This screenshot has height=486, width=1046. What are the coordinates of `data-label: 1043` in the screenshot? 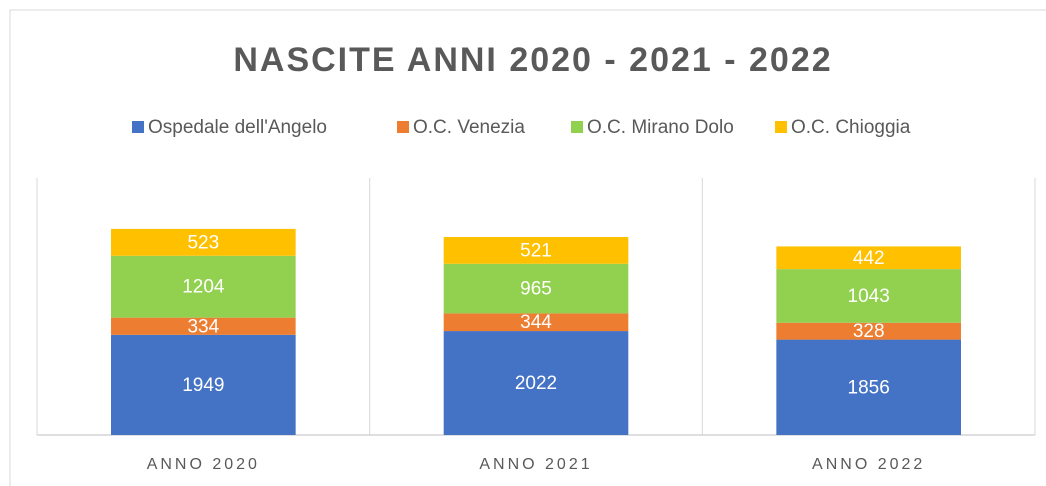 It's located at (869, 296).